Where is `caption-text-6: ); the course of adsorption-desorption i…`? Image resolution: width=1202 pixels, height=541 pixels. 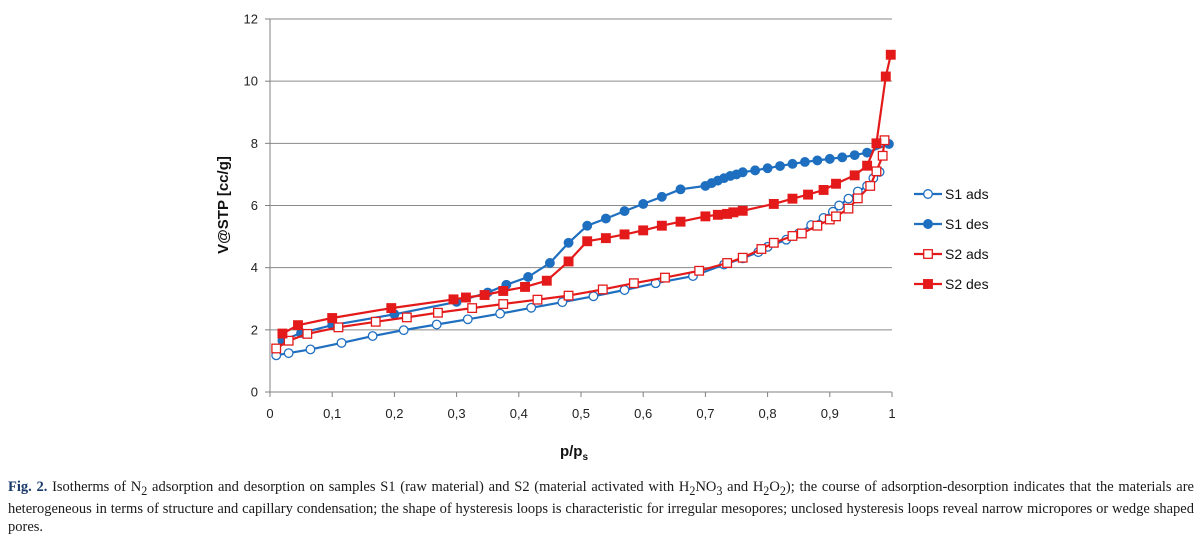 caption-text-6: ); the course of adsorption-desorption i… is located at coordinates (601, 507).